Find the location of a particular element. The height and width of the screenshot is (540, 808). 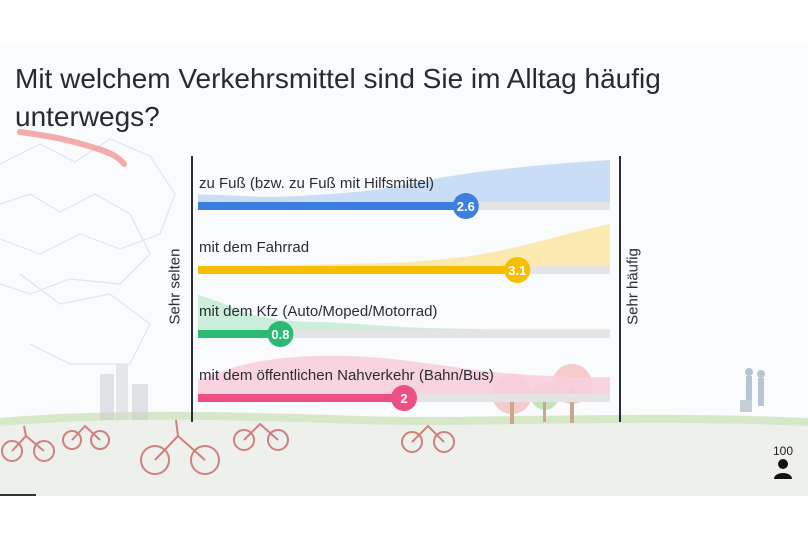

person-icon is located at coordinates (783, 469).